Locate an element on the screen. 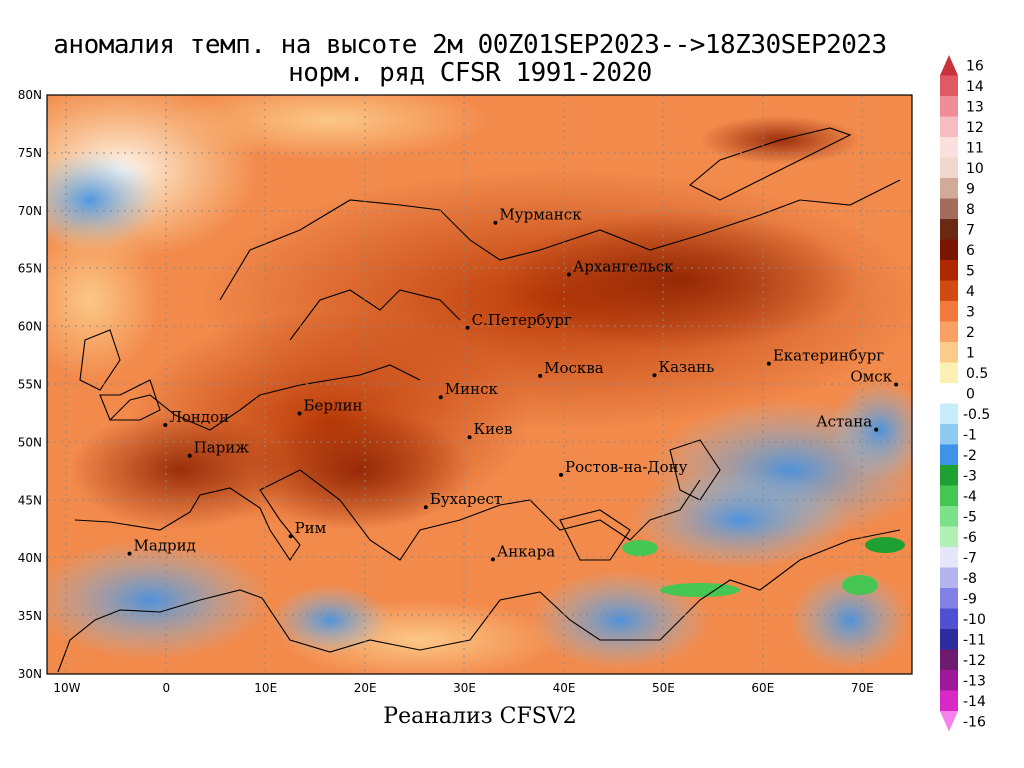 The image size is (1024, 768). city-label: Минск is located at coordinates (472, 389).